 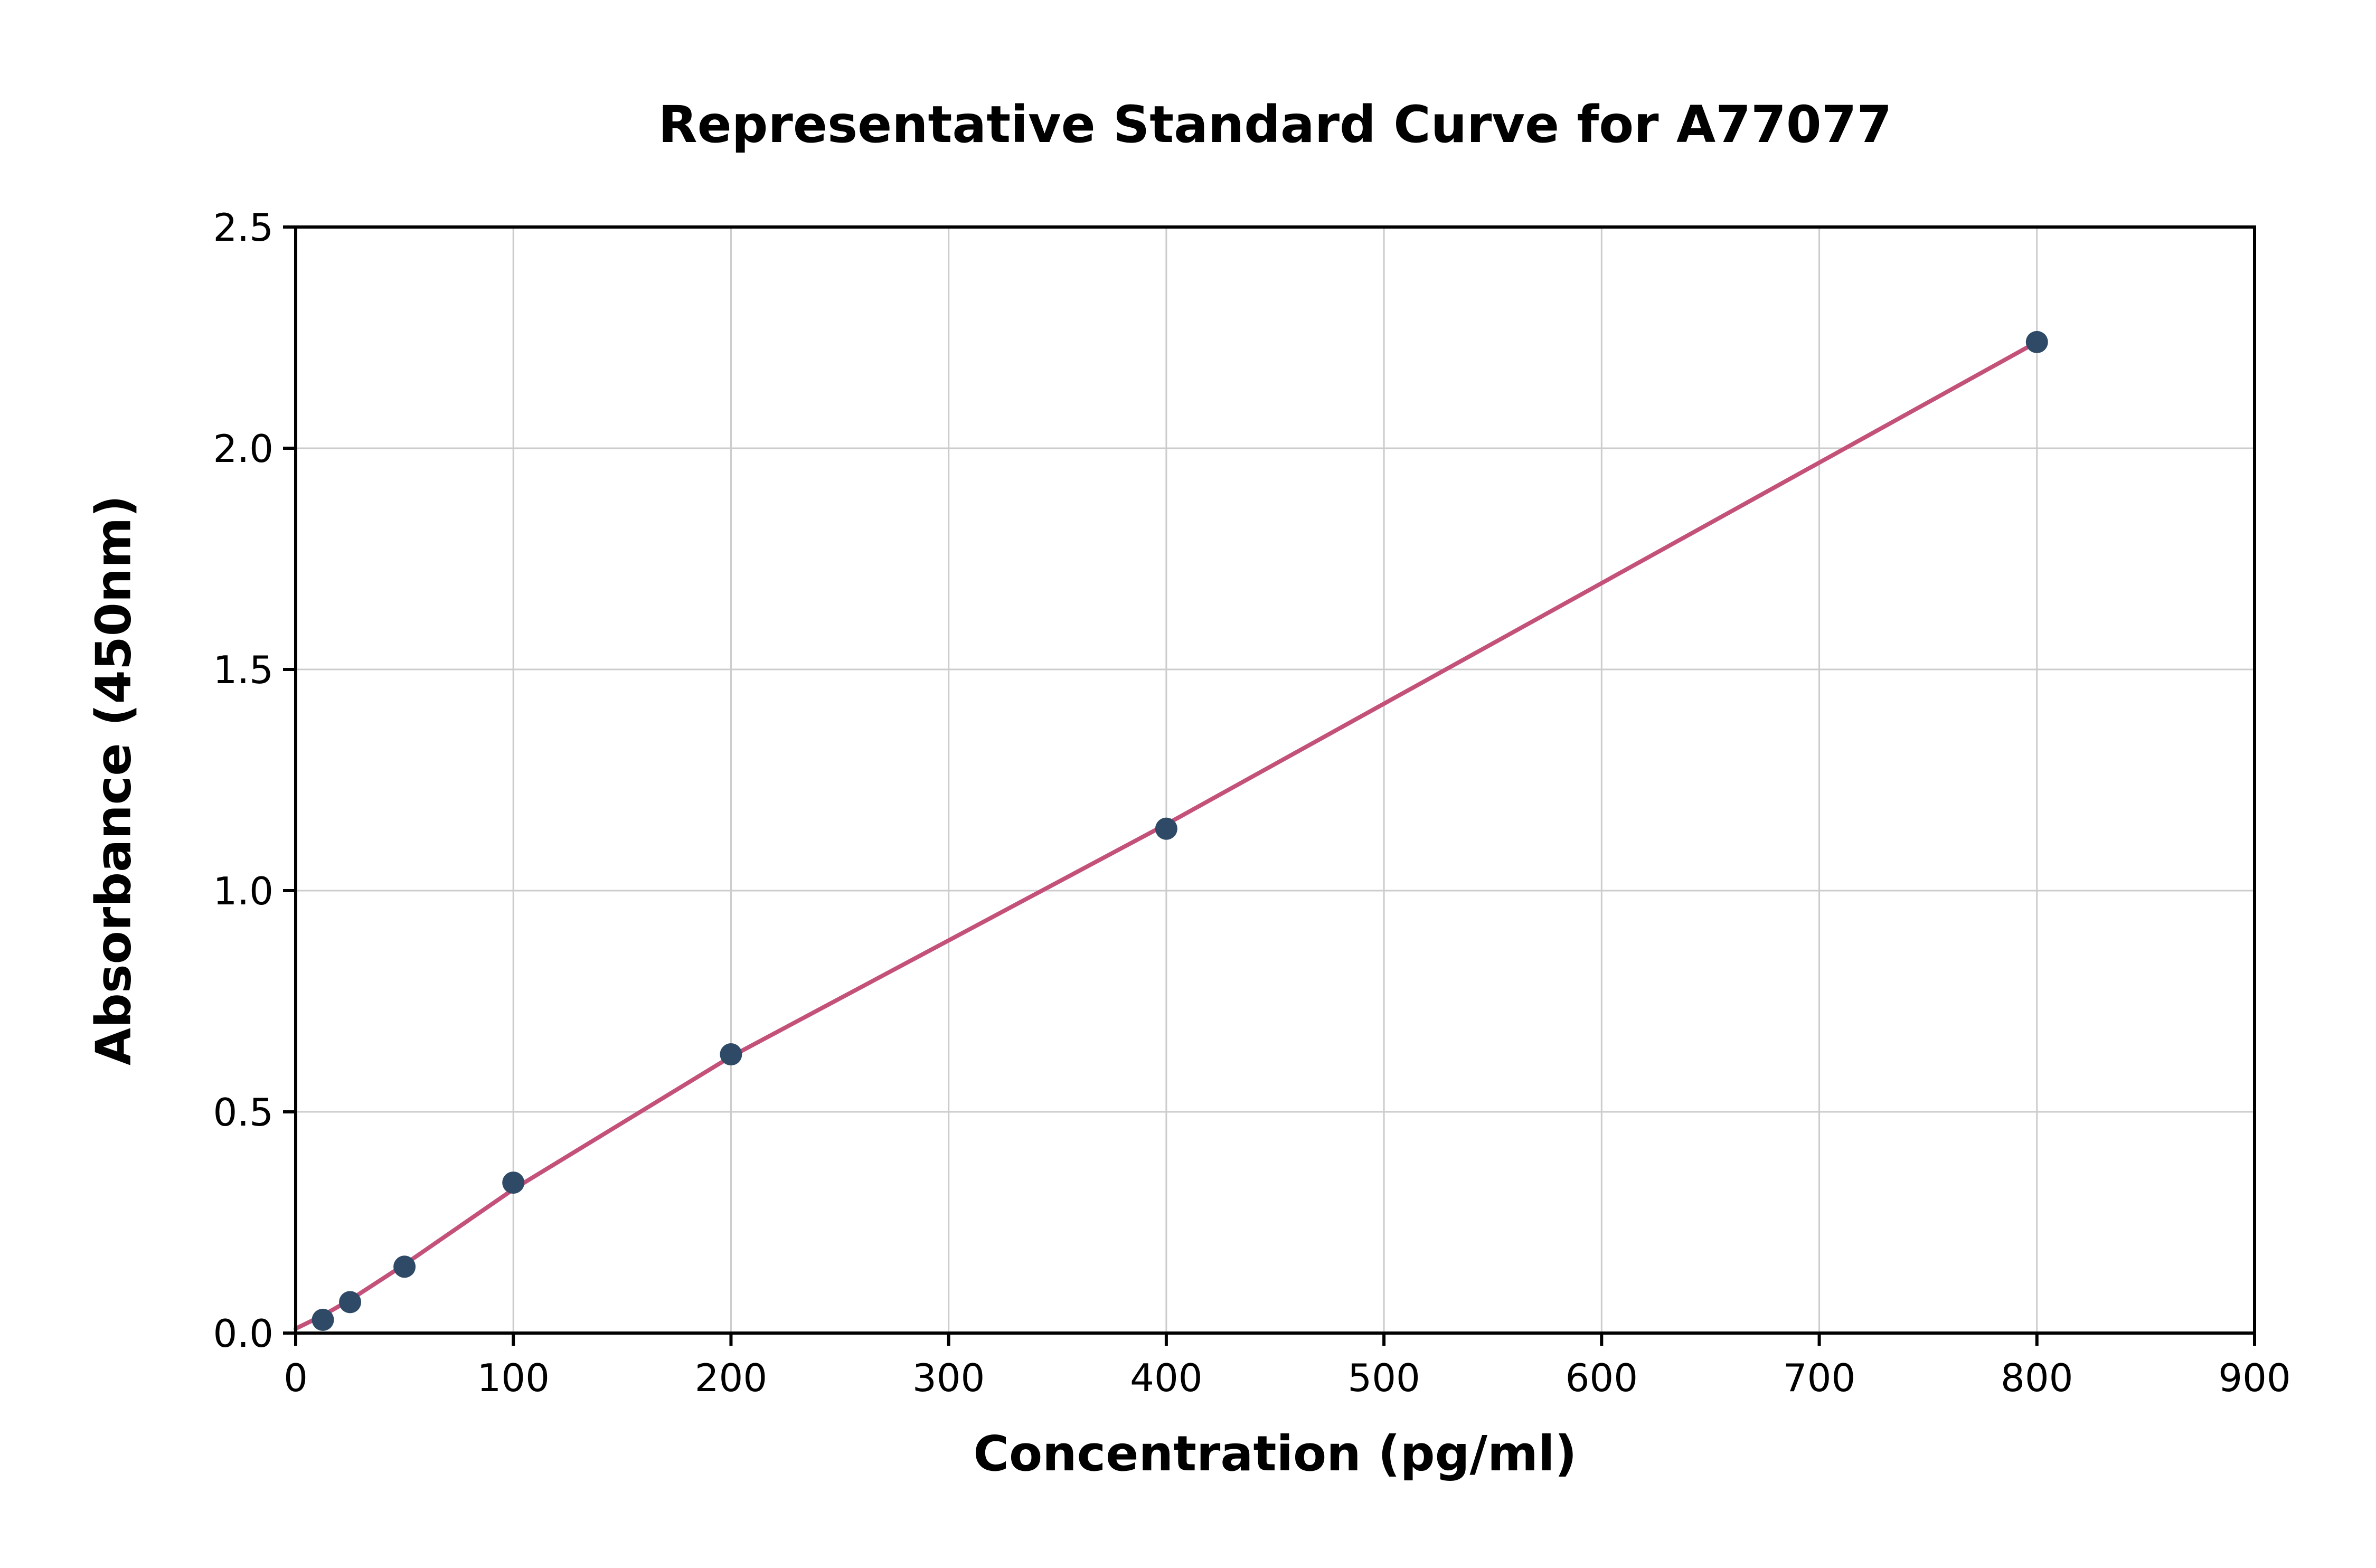 What do you see at coordinates (244, 670) in the screenshot?
I see `y-tick-label: 1.5` at bounding box center [244, 670].